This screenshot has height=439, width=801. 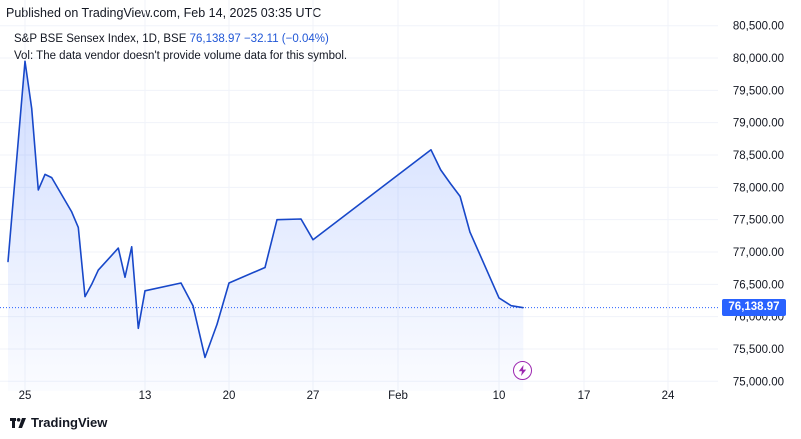 I want to click on x-tick-label: Feb, so click(x=398, y=396).